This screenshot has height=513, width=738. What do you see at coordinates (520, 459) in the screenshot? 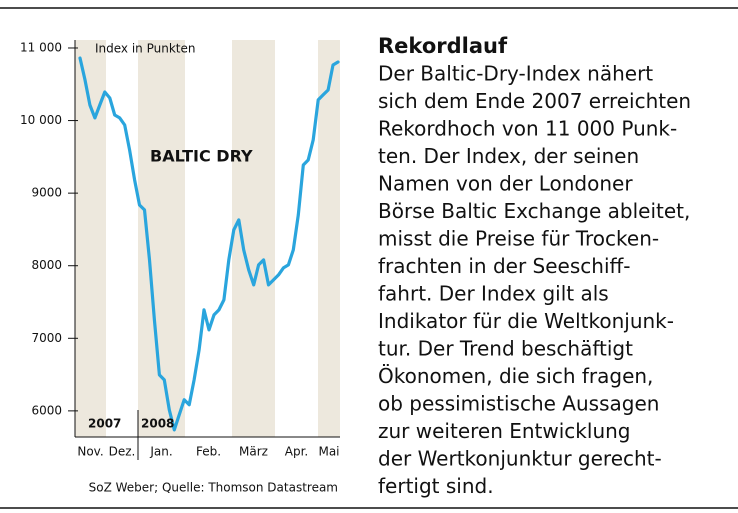
I see `article-line: der Wertkonjunktur gerecht-` at bounding box center [520, 459].